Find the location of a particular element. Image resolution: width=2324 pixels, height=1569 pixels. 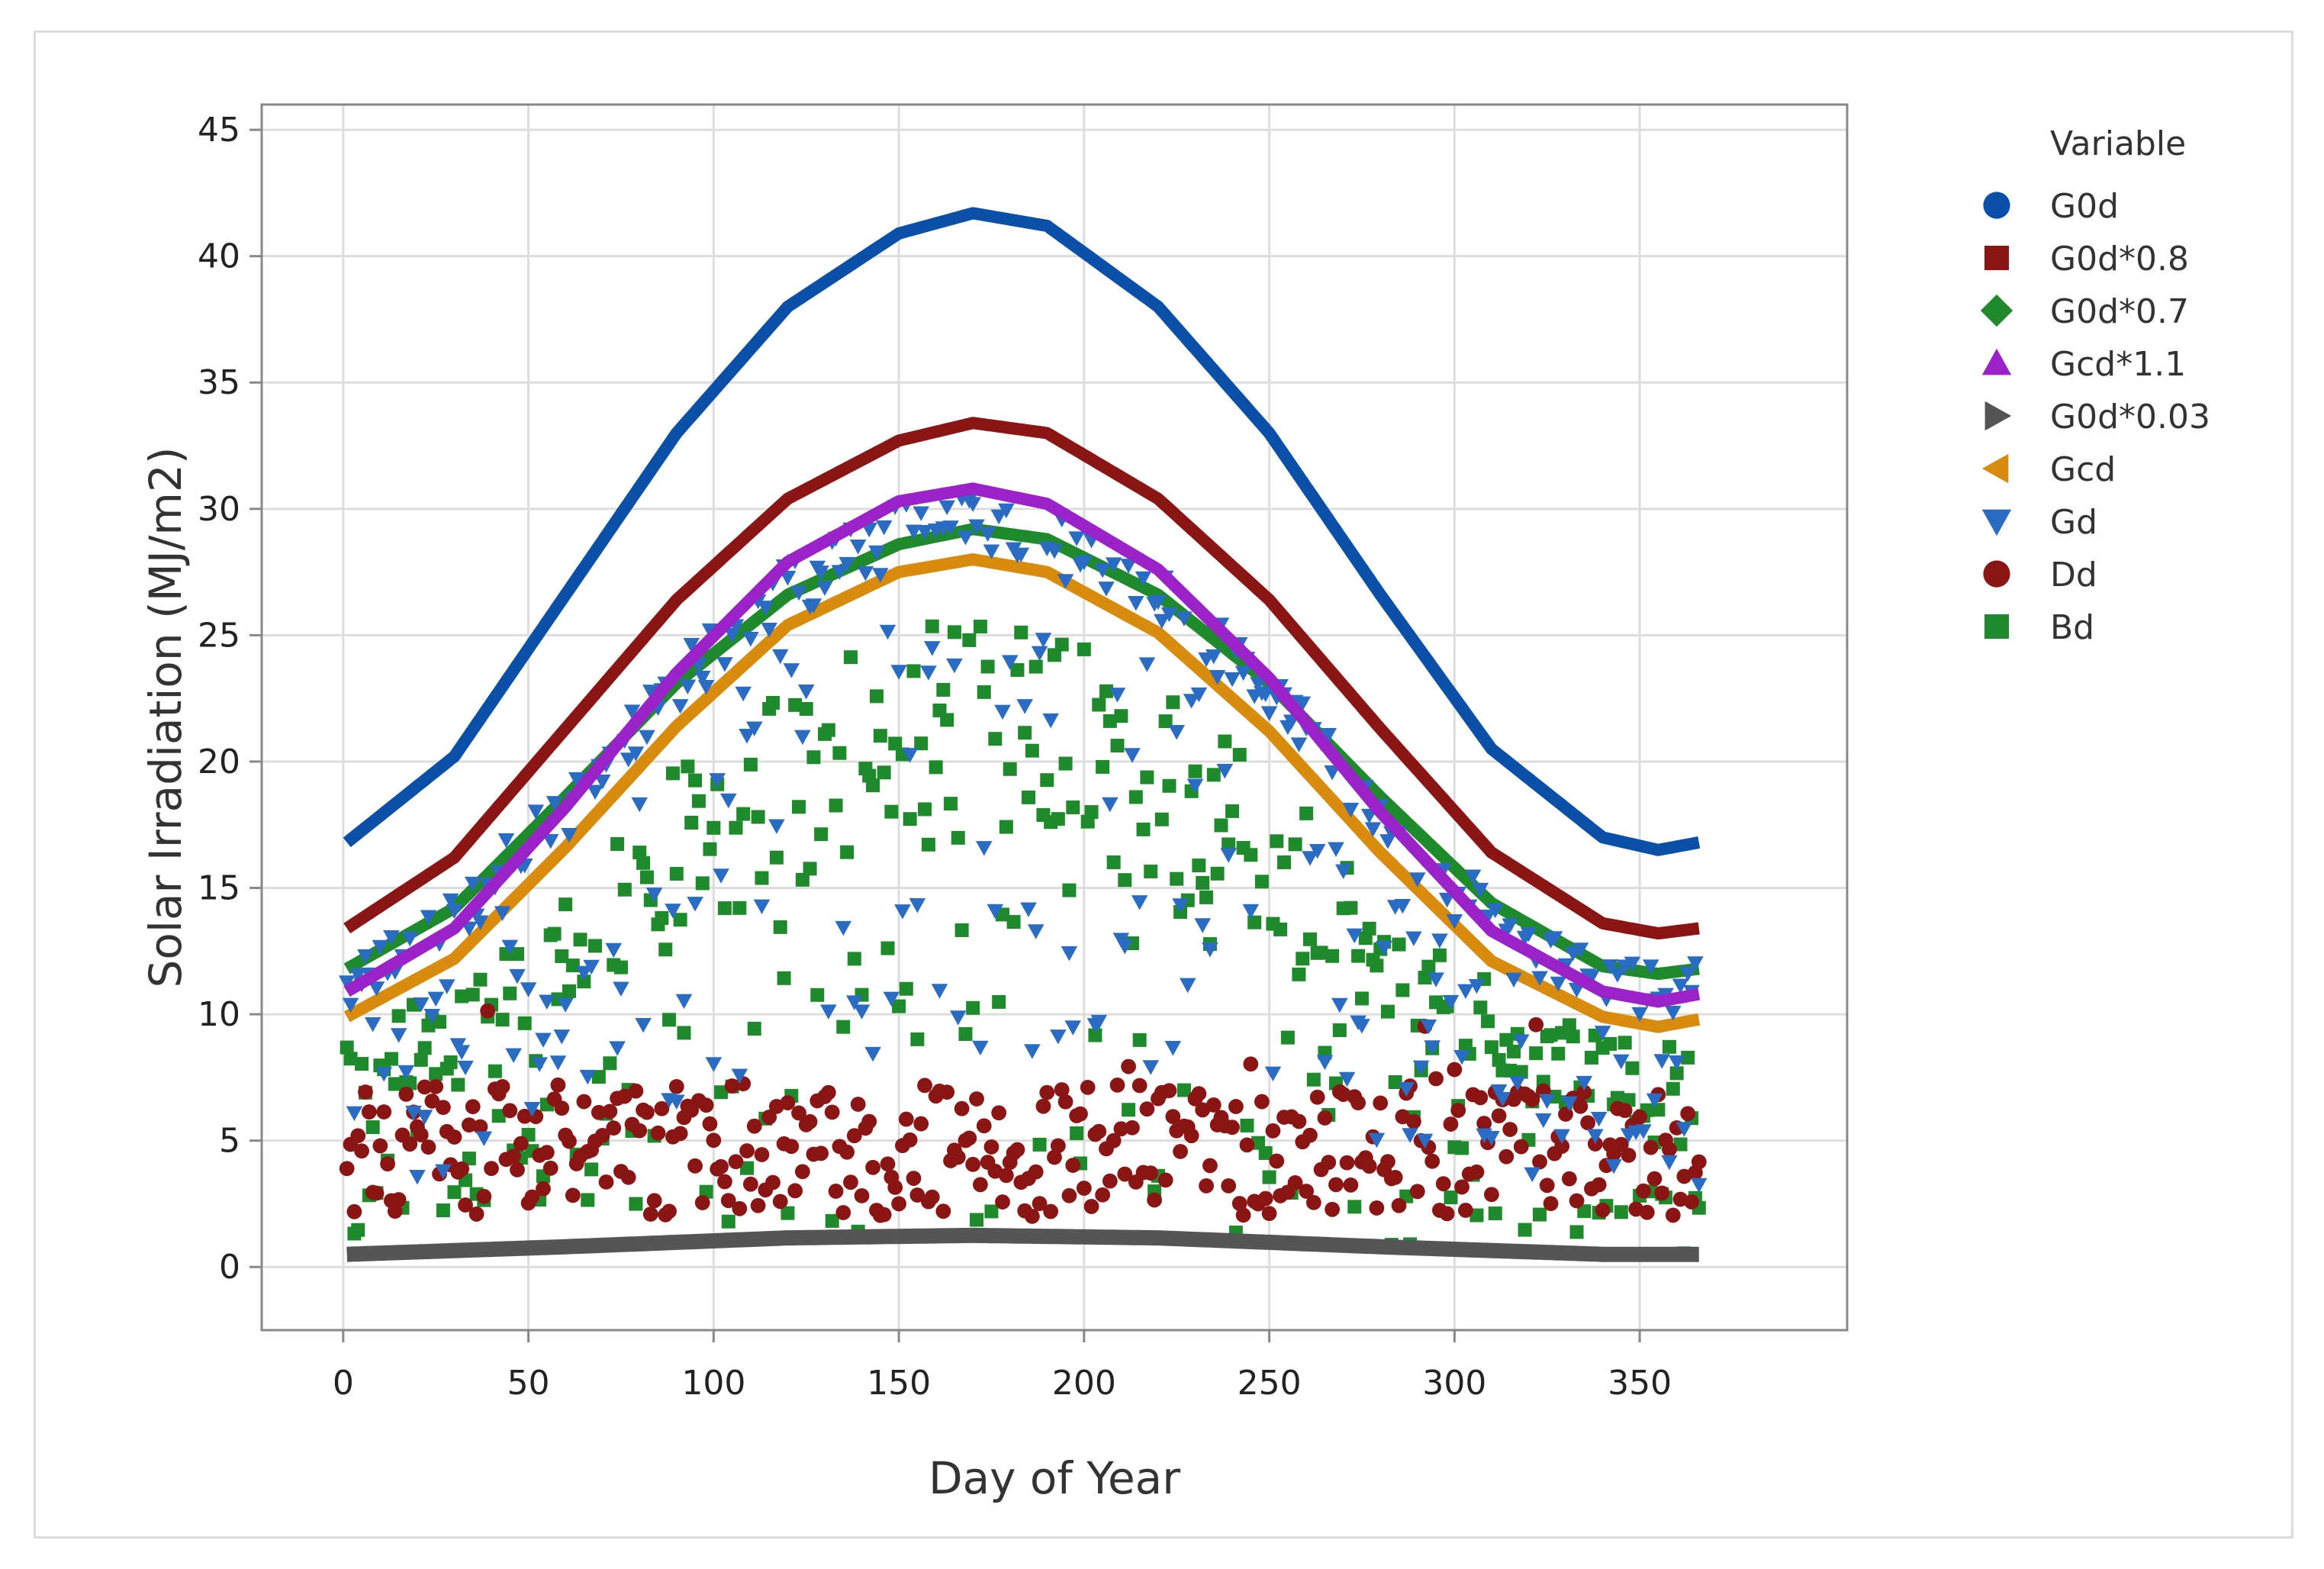

legend-label: G0d*0.7 is located at coordinates (2119, 311).